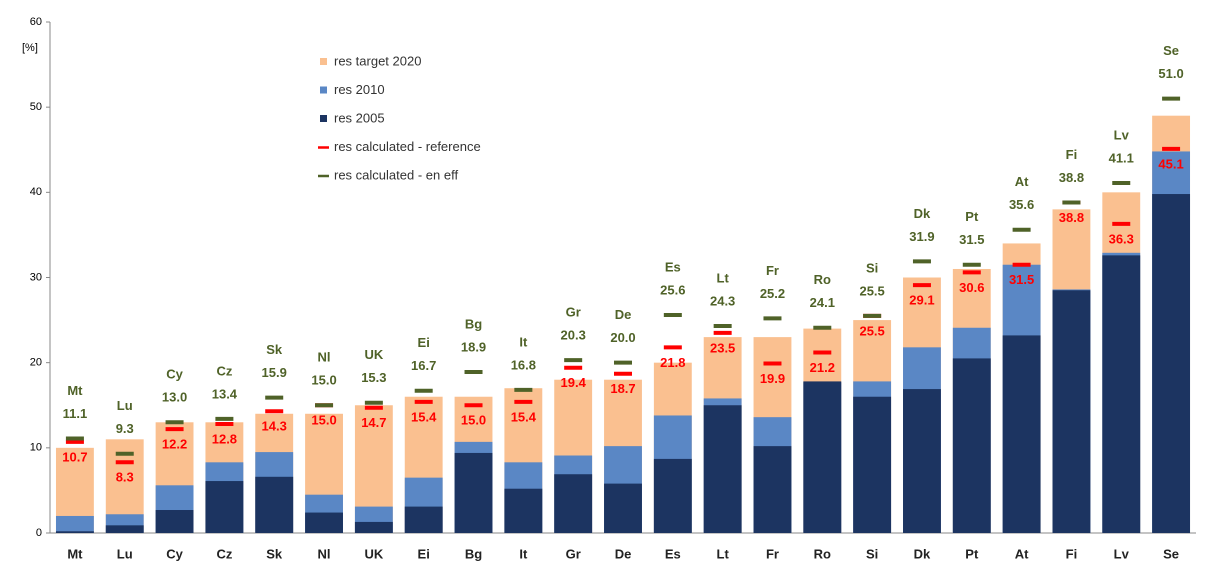  What do you see at coordinates (872, 553) in the screenshot?
I see `x-tick-label: Si` at bounding box center [872, 553].